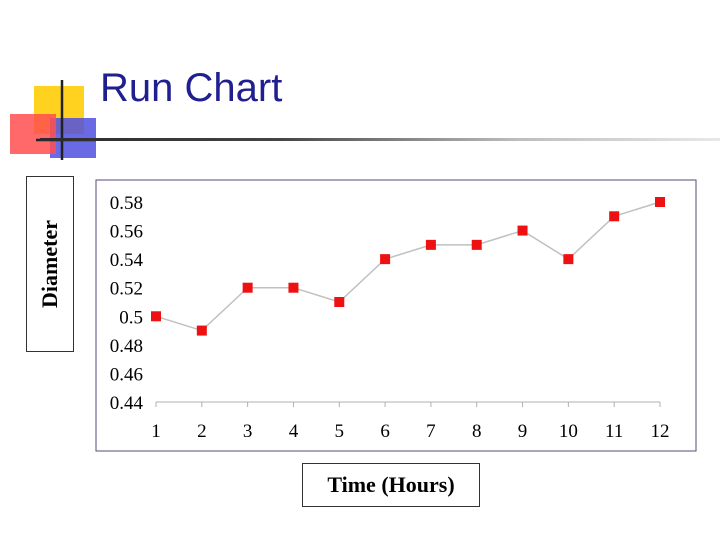 The width and height of the screenshot is (720, 540). What do you see at coordinates (523, 431) in the screenshot?
I see `x-tick-label: 9` at bounding box center [523, 431].